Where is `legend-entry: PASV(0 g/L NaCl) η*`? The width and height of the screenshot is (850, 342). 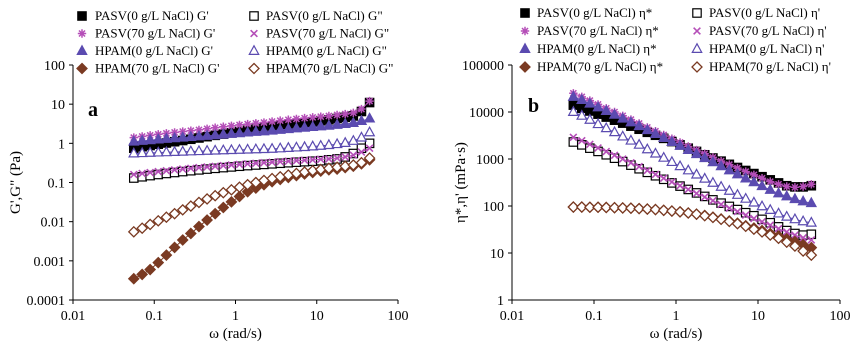 legend-entry: PASV(0 g/L NaCl) η* is located at coordinates (586, 12).